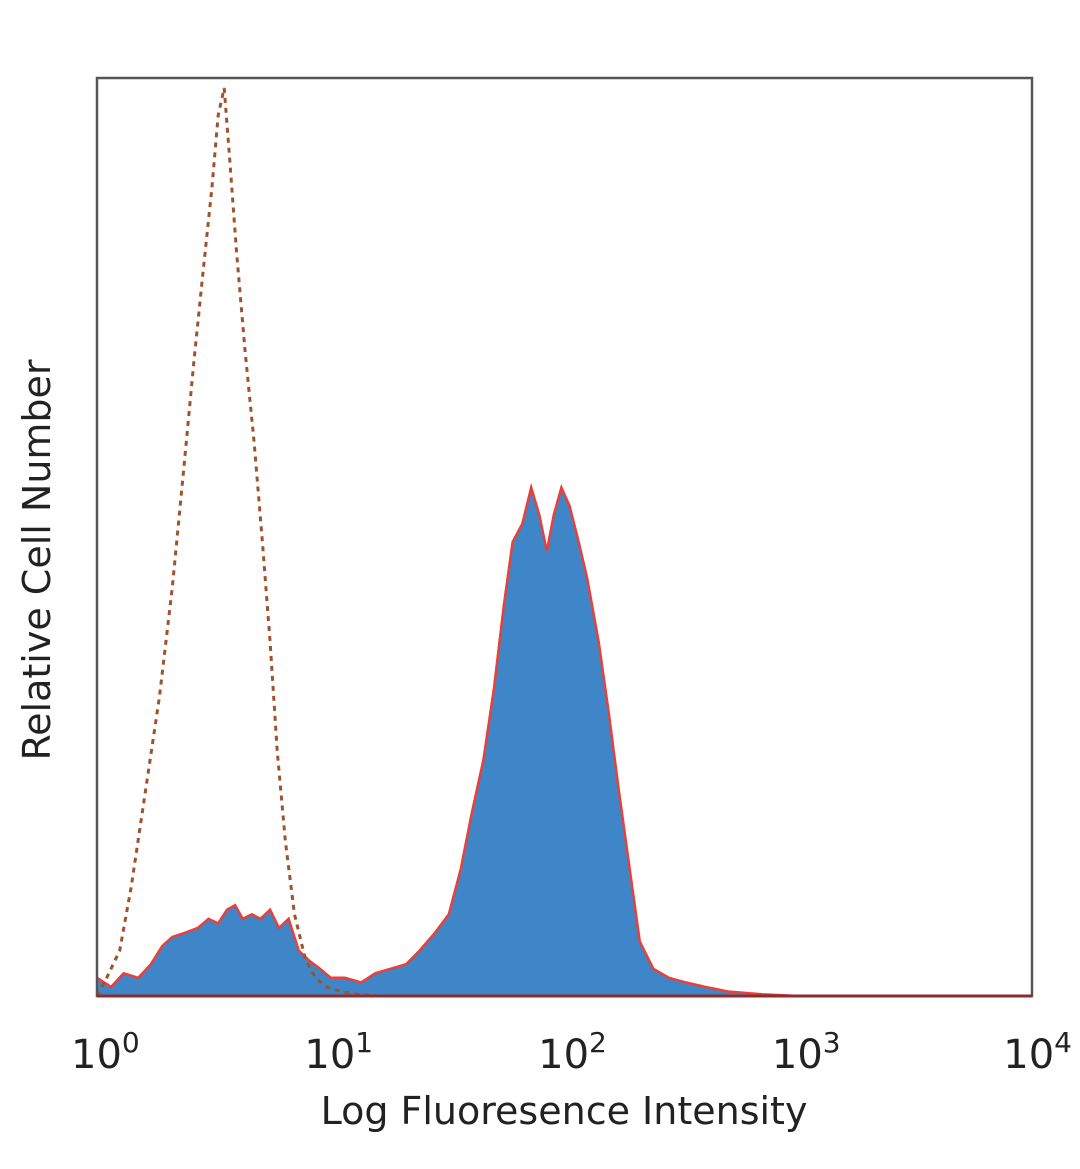  What do you see at coordinates (105, 1052) in the screenshot?
I see `x-tick-label: 100` at bounding box center [105, 1052].